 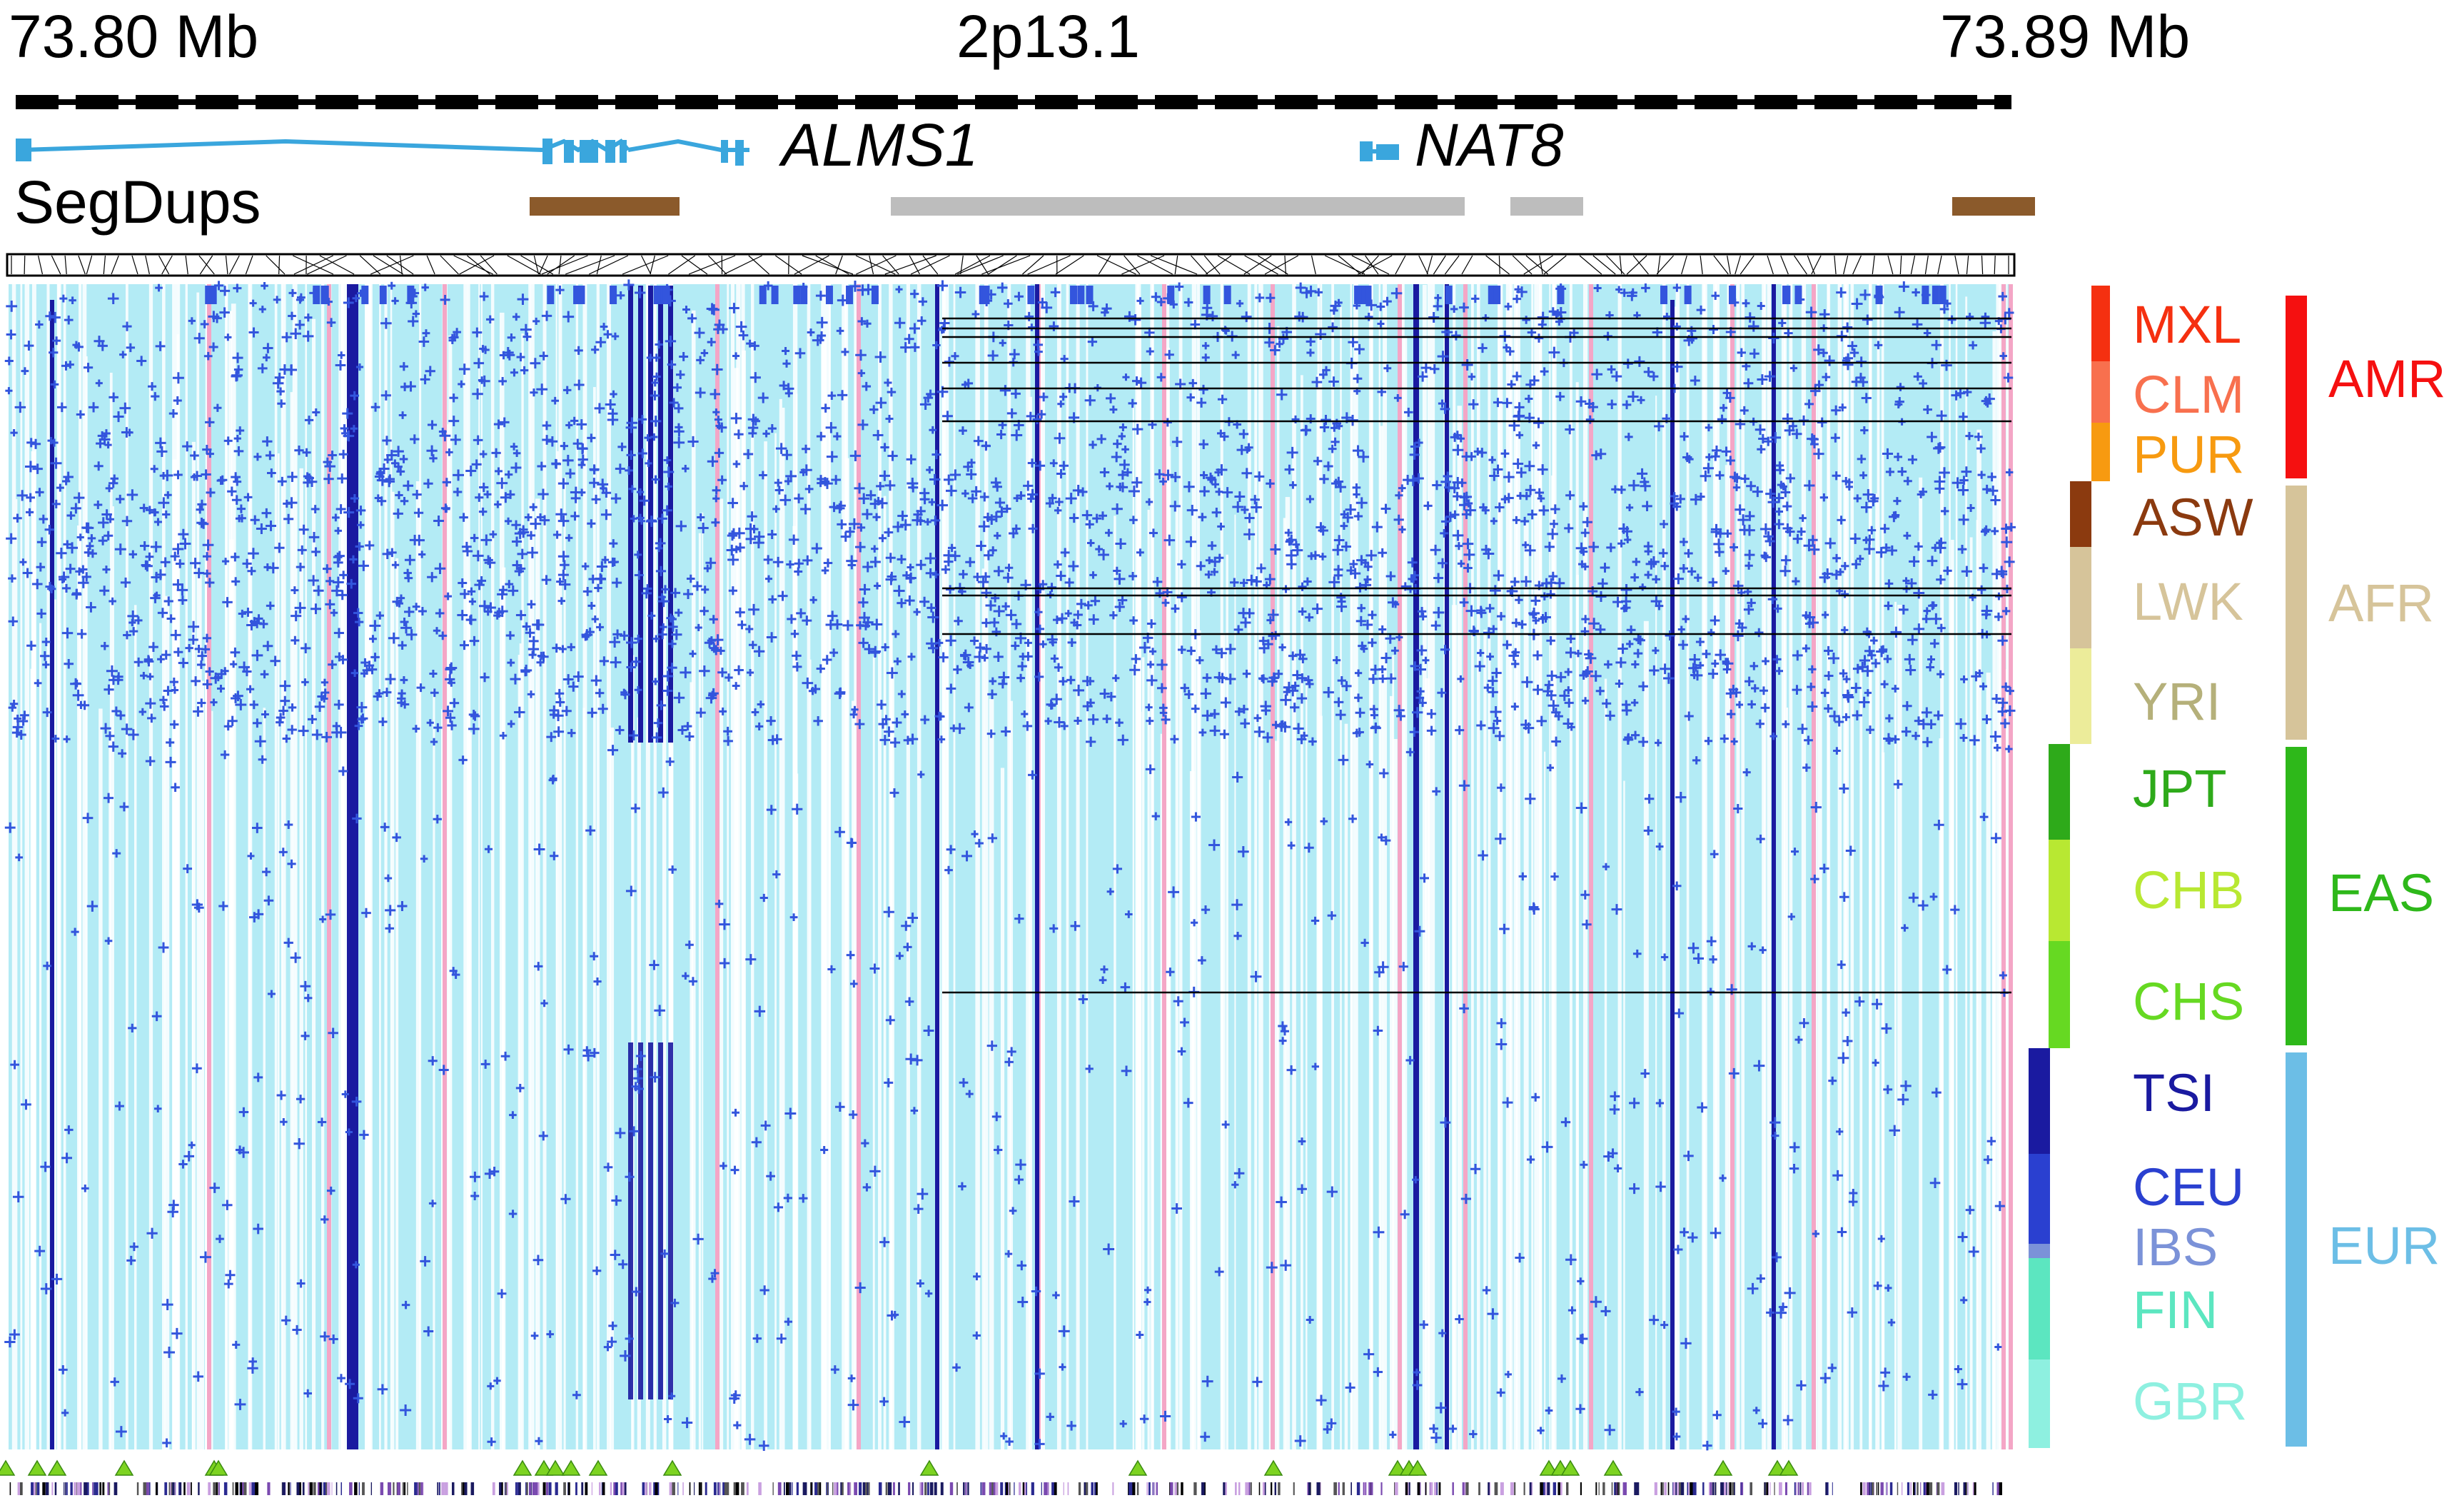 I want to click on pop-label-clm: CLM, so click(x=2188, y=394).